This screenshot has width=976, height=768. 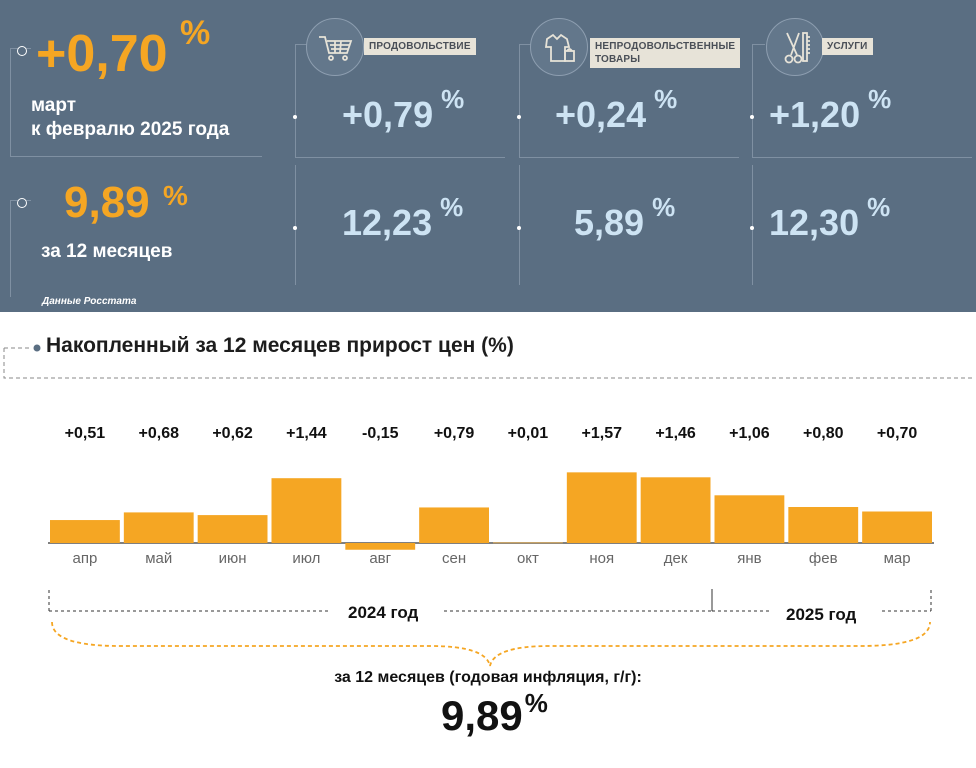 I want to click on bar-value-label: +1,46, so click(x=675, y=433).